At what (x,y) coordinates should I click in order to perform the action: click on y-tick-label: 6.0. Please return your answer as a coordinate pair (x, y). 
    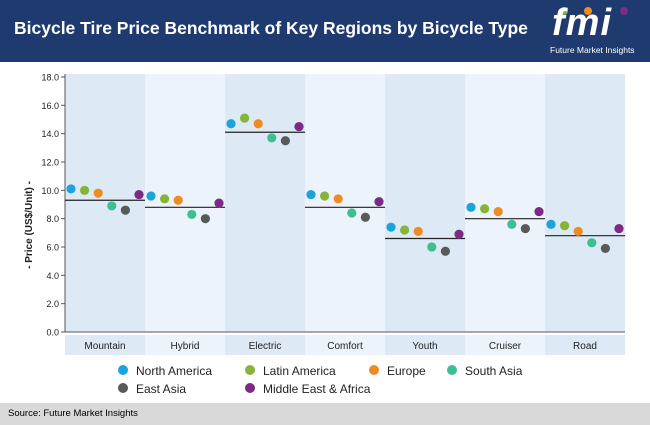
    Looking at the image, I should click on (52, 248).